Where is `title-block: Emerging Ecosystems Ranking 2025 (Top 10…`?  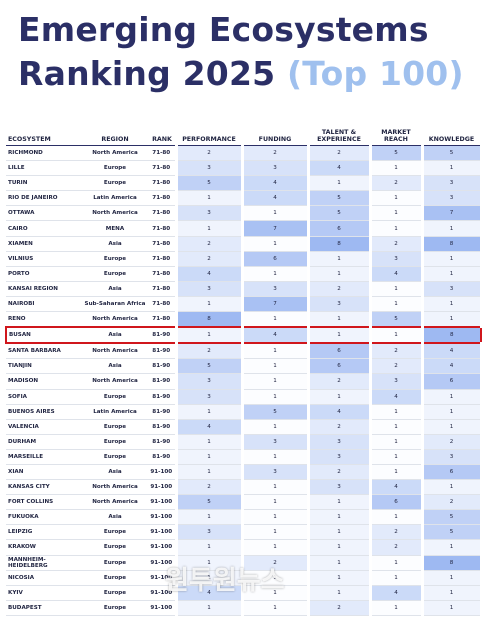 title-block: Emerging Ecosystems Ranking 2025 (Top 10… is located at coordinates (250, 52).